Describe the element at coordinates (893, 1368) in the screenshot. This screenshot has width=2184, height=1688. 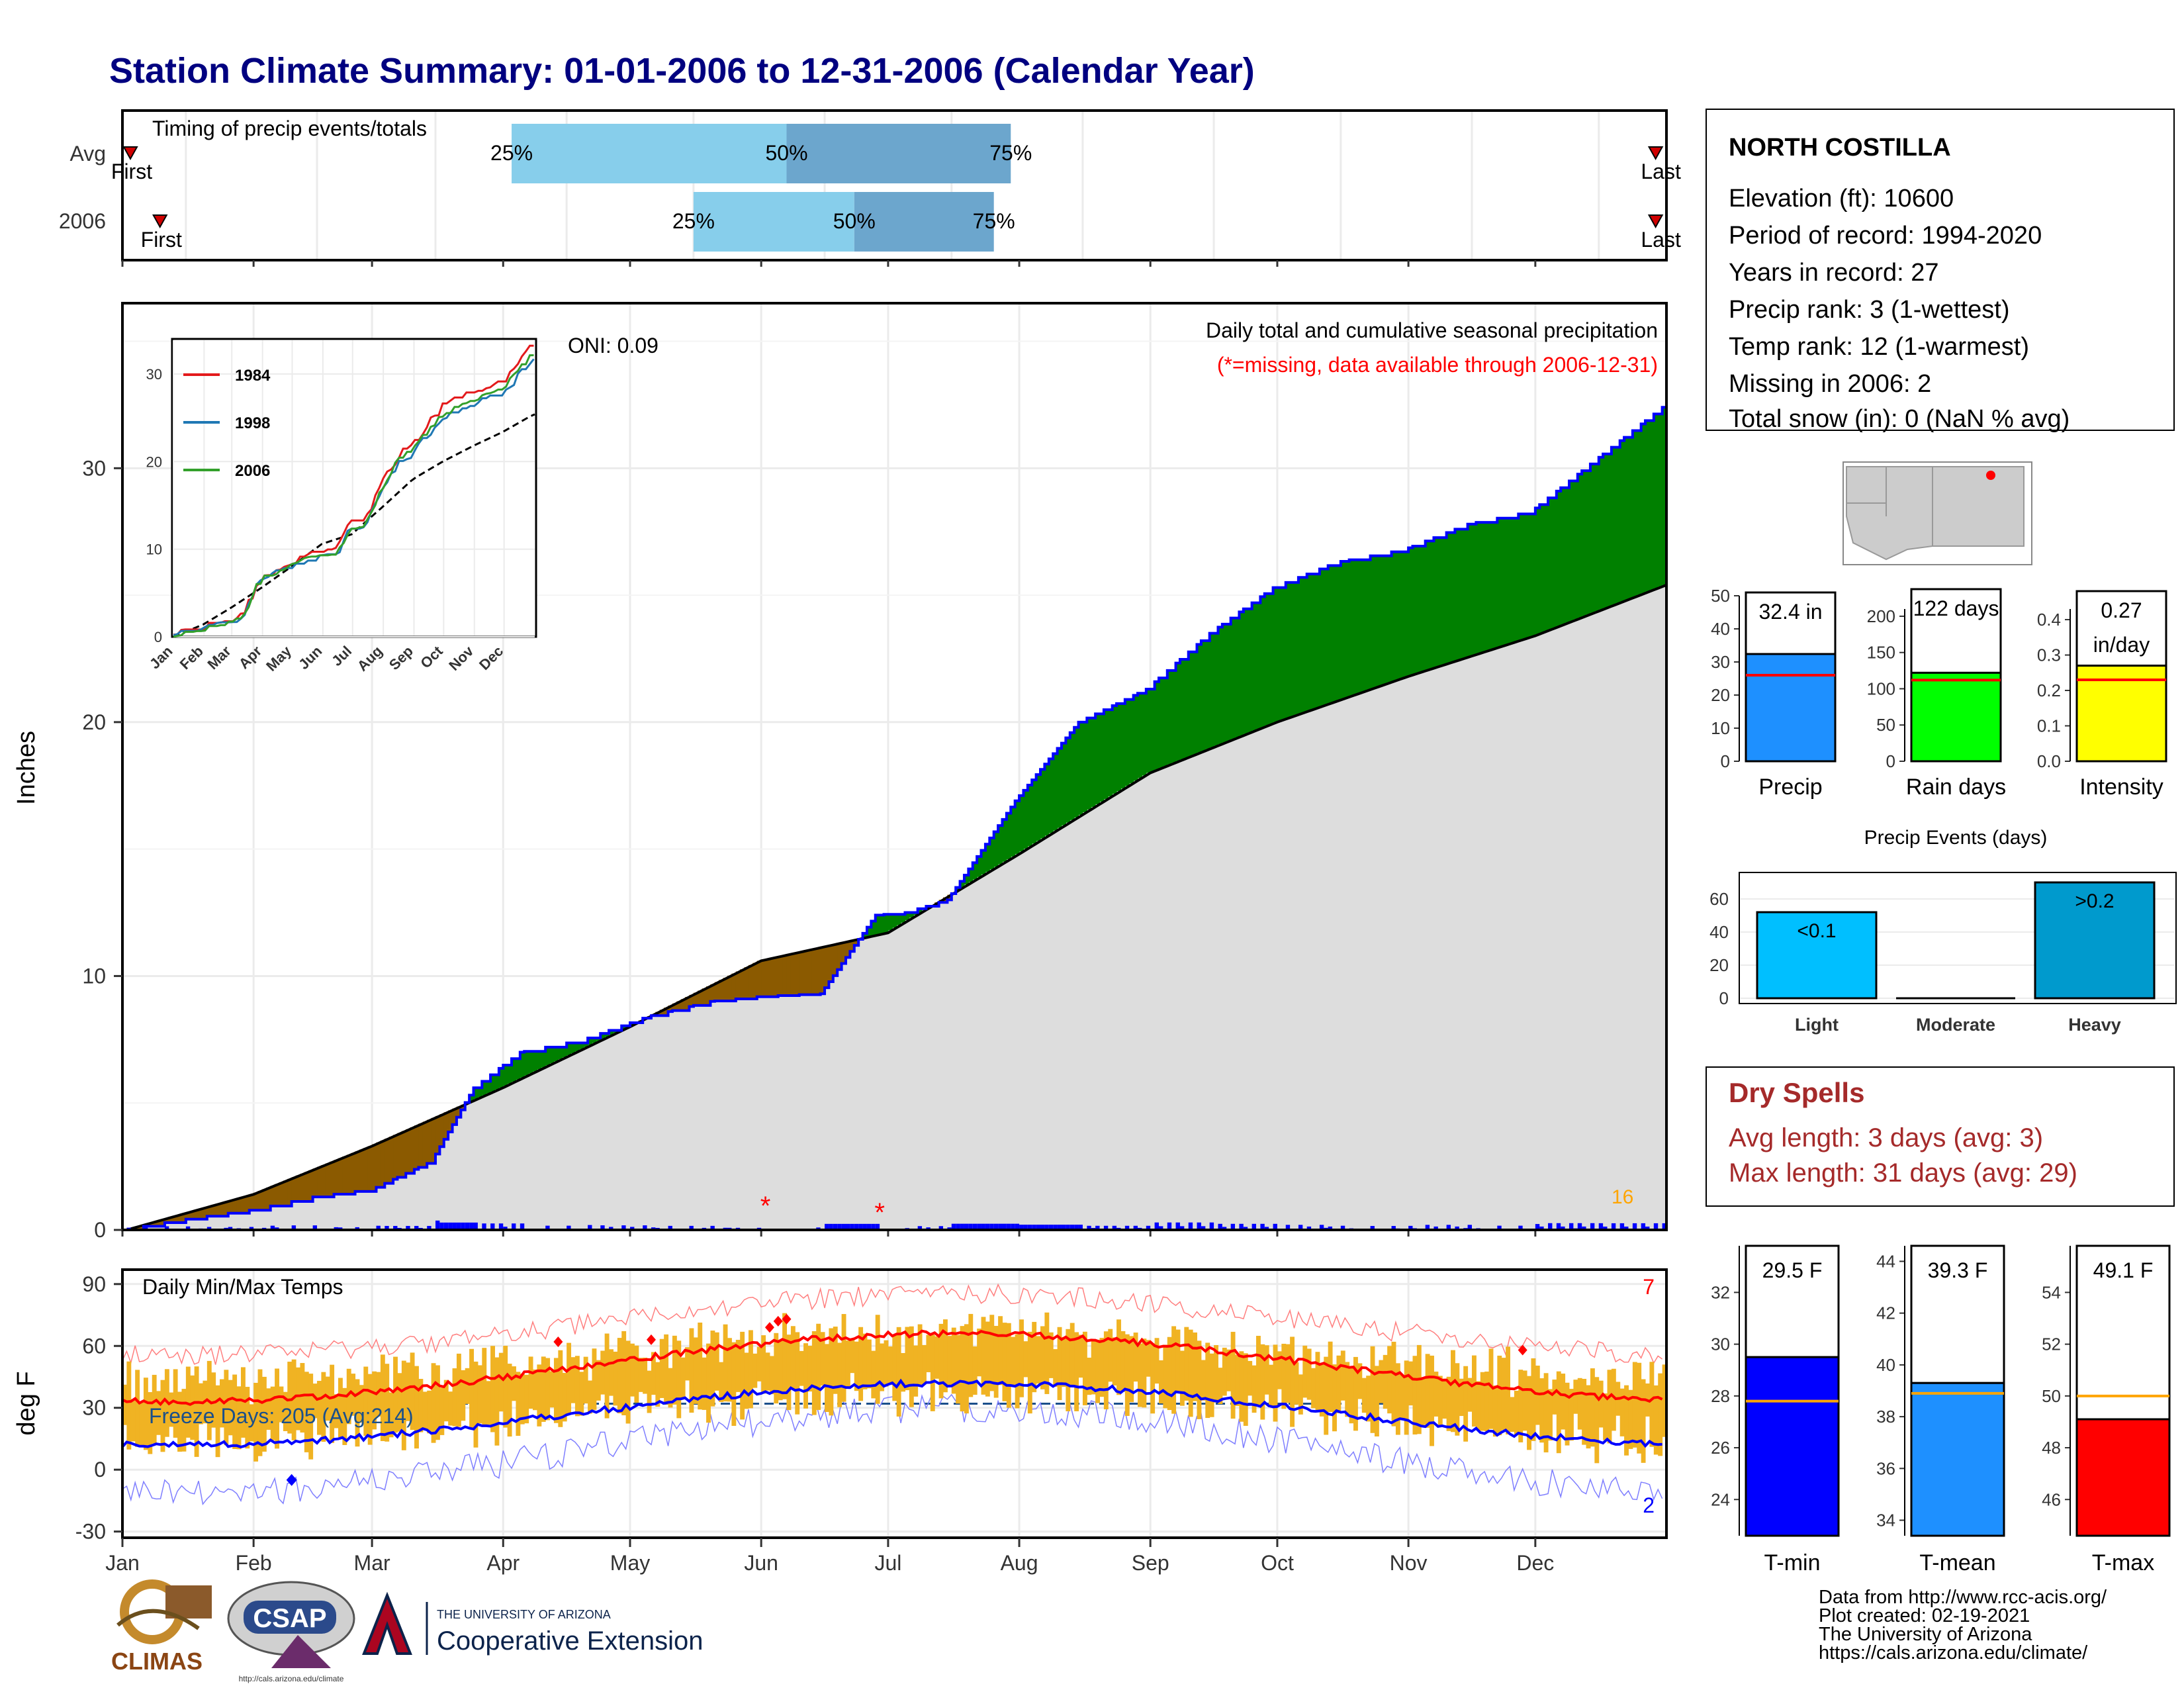
I see `avg-tmax-line` at that location.